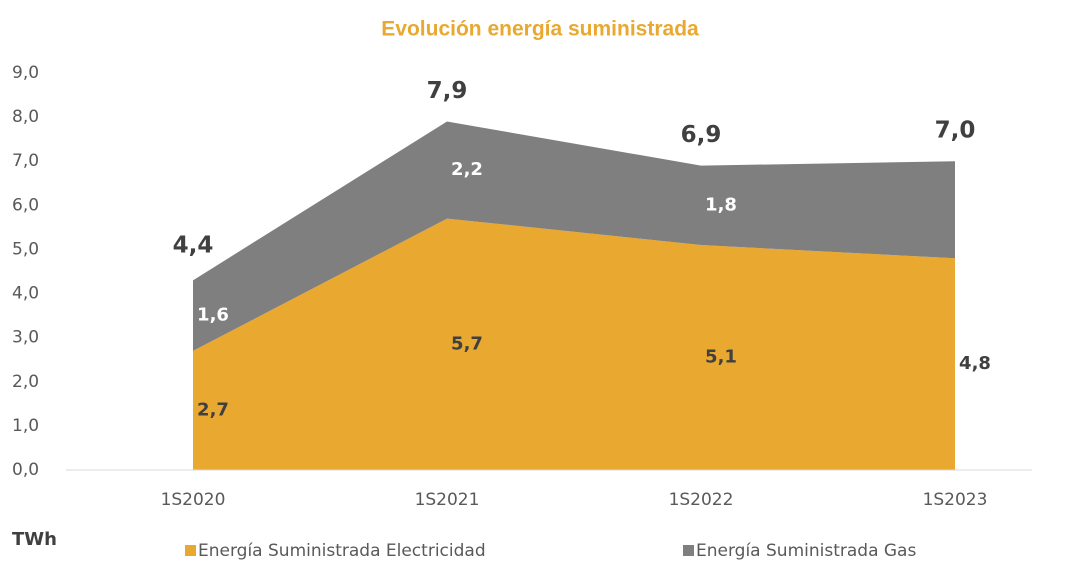 This screenshot has width=1074, height=565. Describe the element at coordinates (193, 500) in the screenshot. I see `x-tick-label: 1S2020` at that location.